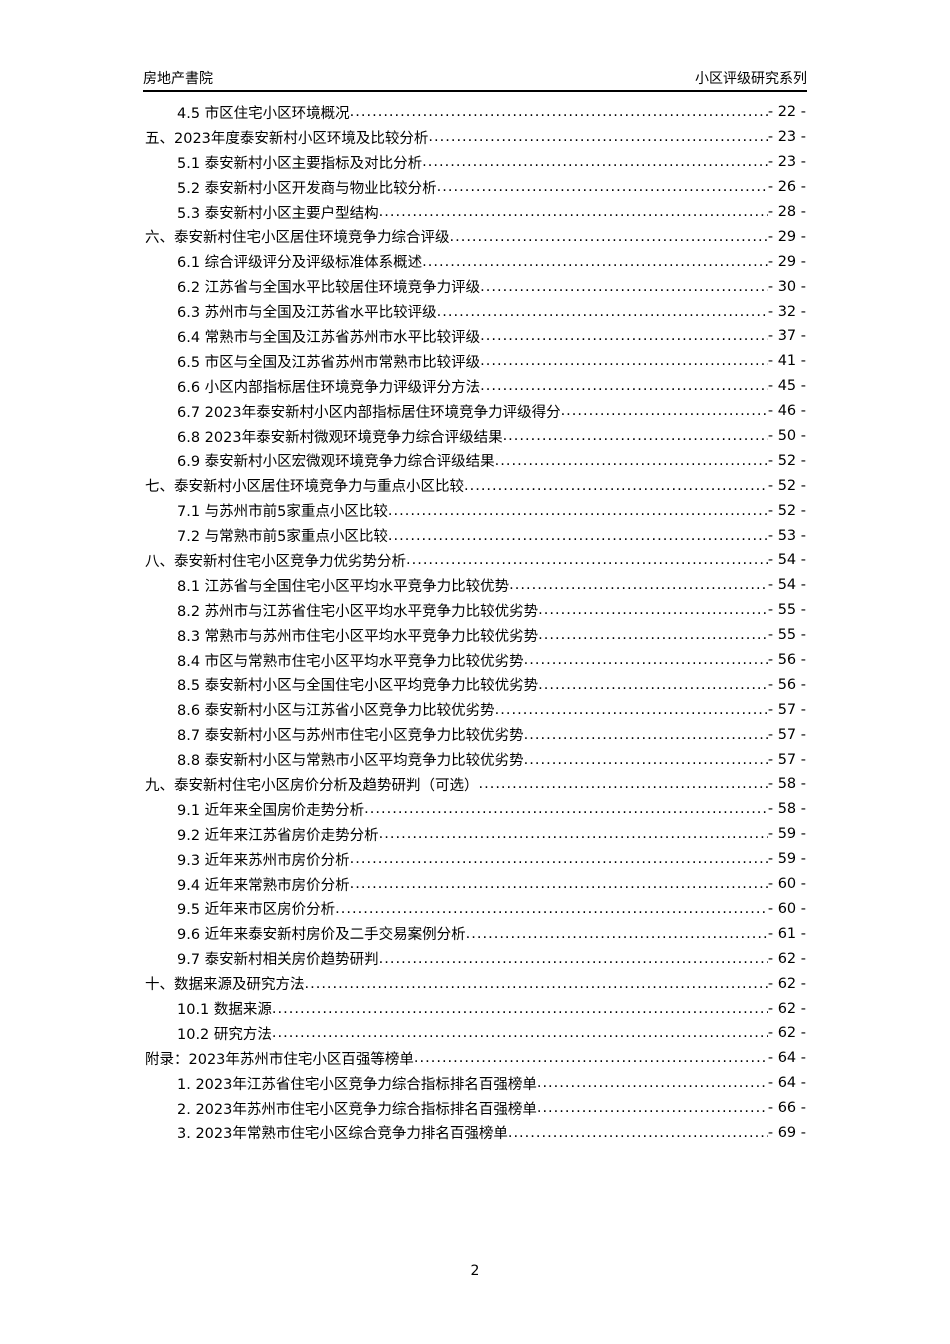 This screenshot has width=950, height=1344. I want to click on toc-entry: 8.3 常熟市与苏州市住宅小区平均水平竞争力比较优劣势 - 55 -, so click(475, 635).